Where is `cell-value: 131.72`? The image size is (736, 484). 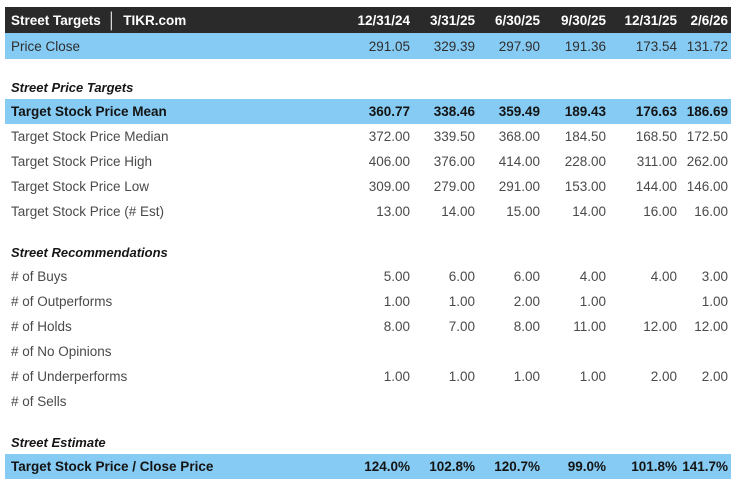
cell-value: 131.72 is located at coordinates (705, 46).